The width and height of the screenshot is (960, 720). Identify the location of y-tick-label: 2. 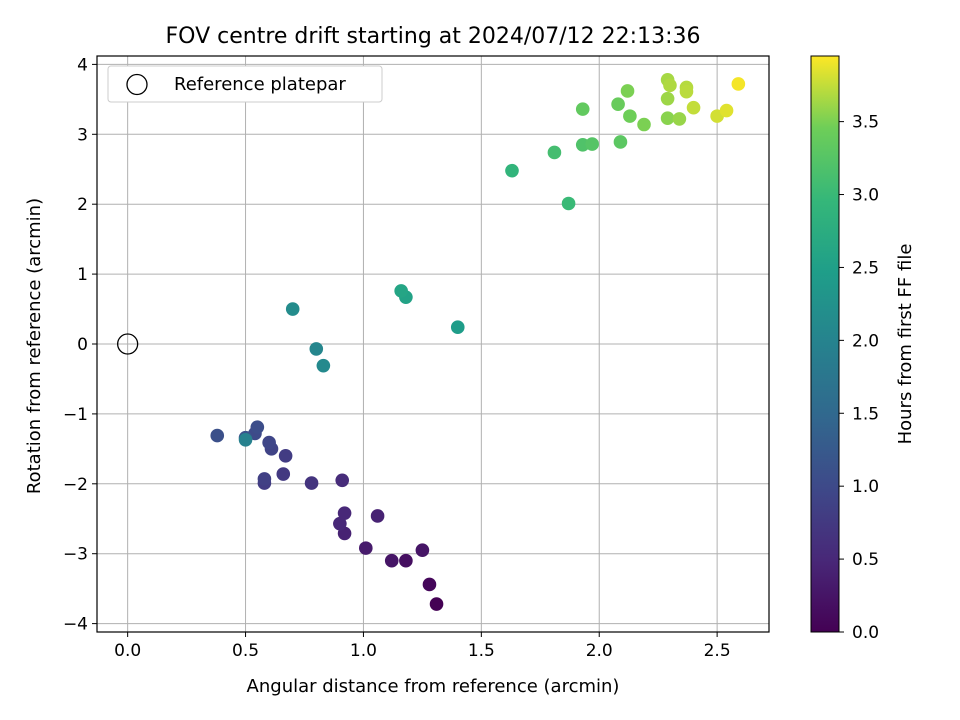
(82, 205).